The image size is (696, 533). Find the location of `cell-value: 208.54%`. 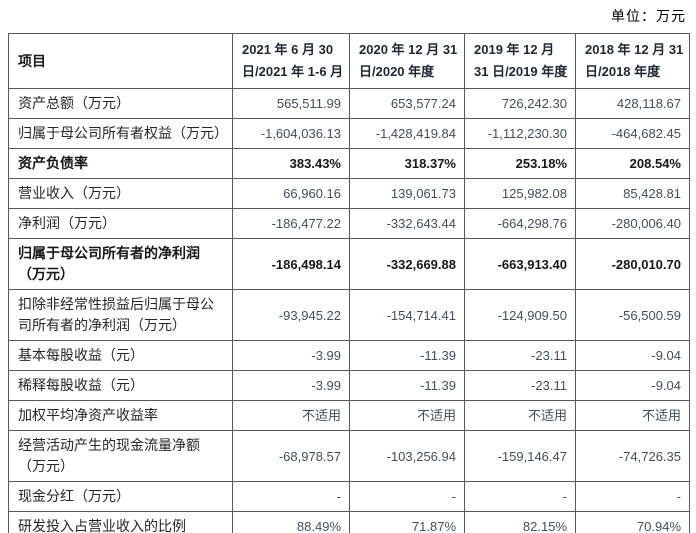

cell-value: 208.54% is located at coordinates (632, 163).